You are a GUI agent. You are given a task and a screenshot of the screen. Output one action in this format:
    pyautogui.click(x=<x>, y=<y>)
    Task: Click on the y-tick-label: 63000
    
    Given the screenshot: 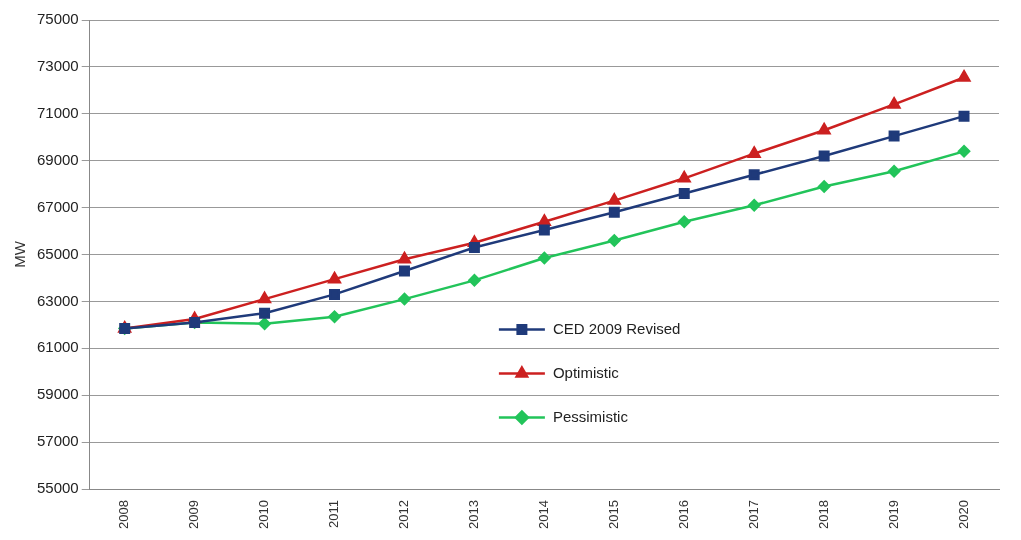 What is the action you would take?
    pyautogui.click(x=57, y=300)
    